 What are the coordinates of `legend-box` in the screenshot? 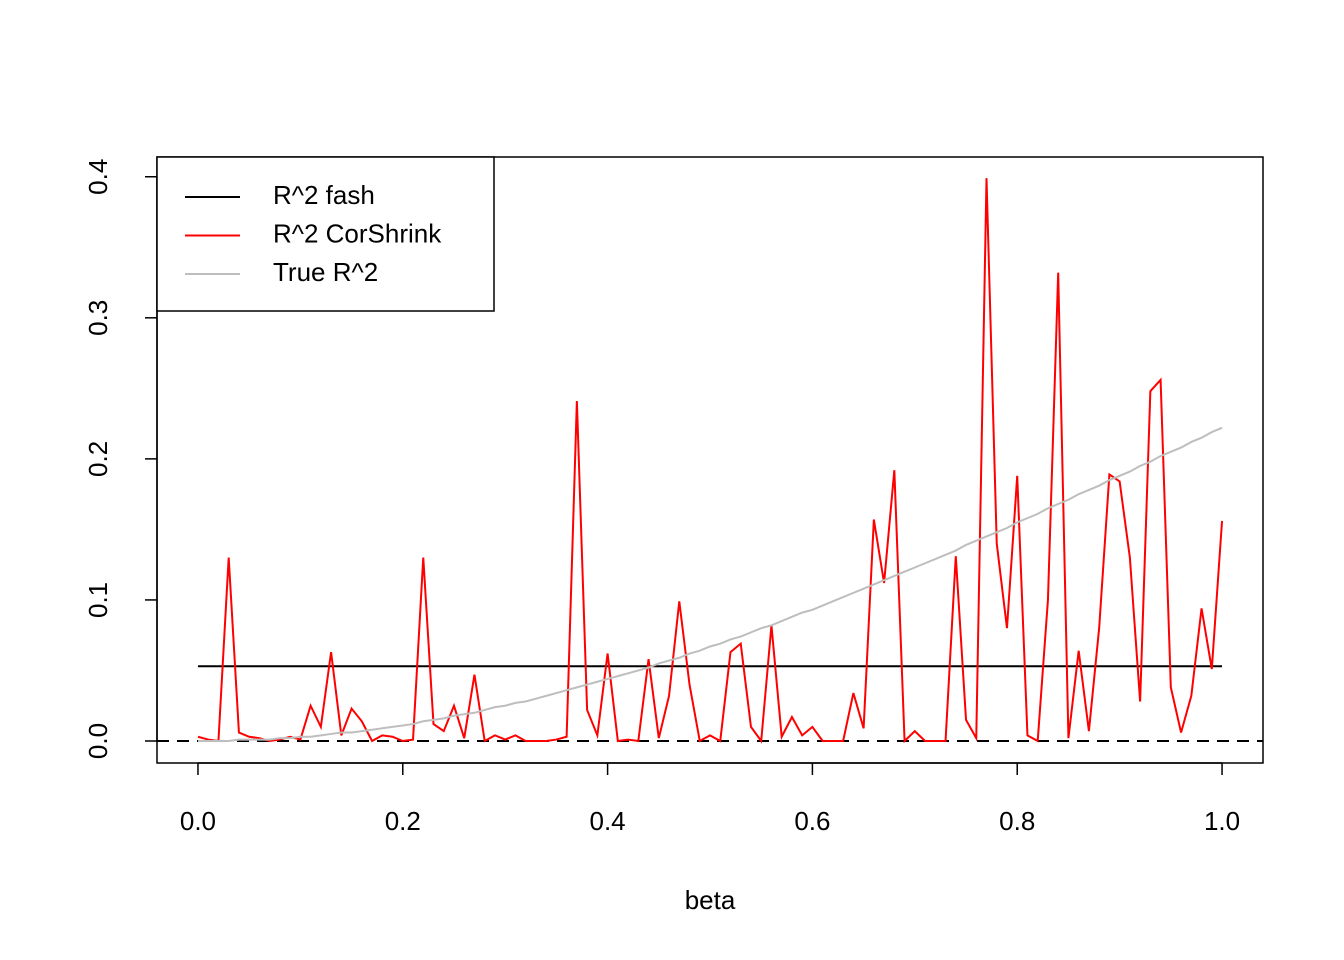 It's located at (325, 234).